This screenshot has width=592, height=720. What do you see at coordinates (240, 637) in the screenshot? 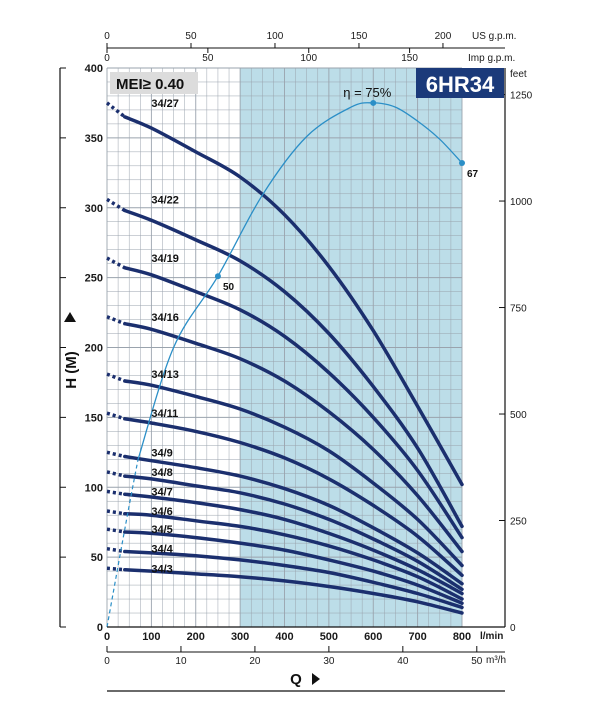
I see `x-tick-label: 300` at bounding box center [240, 637].